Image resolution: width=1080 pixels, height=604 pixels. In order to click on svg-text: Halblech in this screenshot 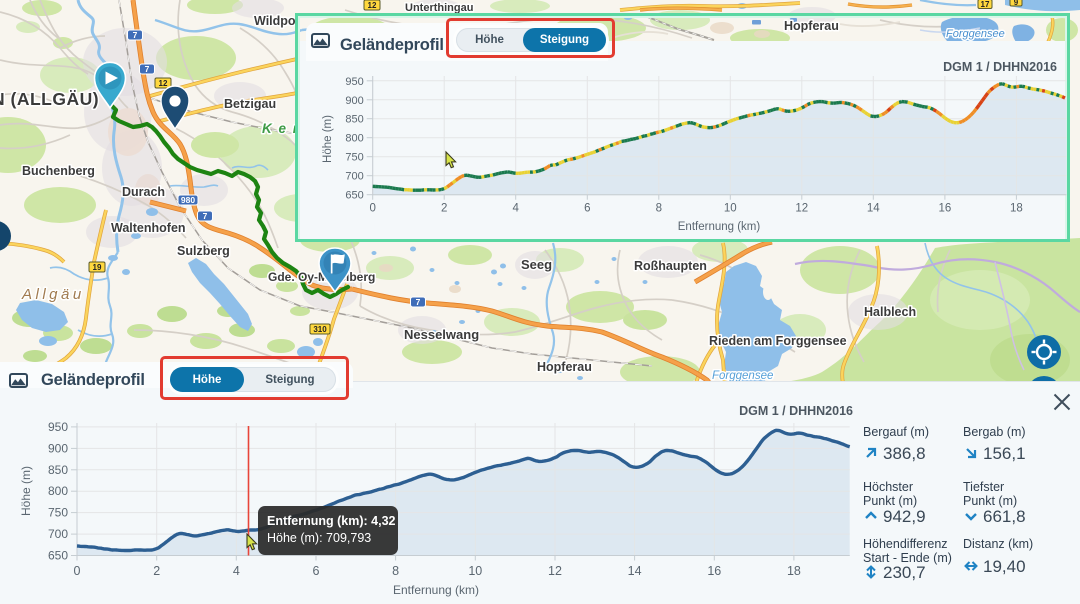, I will do `click(890, 312)`.